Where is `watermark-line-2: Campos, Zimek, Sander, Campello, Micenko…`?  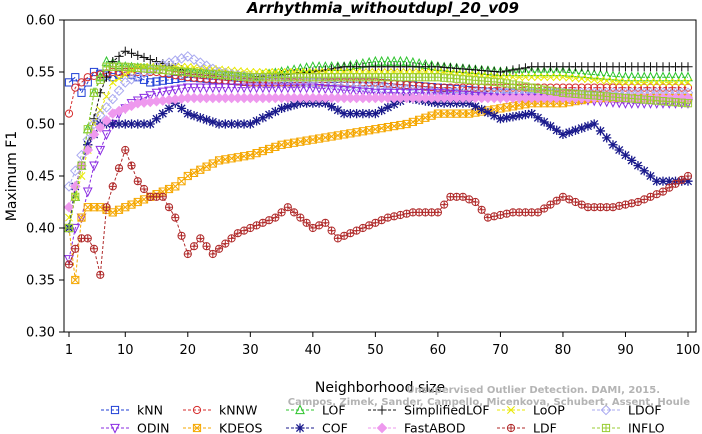 watermark-line-2: Campos, Zimek, Sander, Campello, Micenko… is located at coordinates (489, 402).